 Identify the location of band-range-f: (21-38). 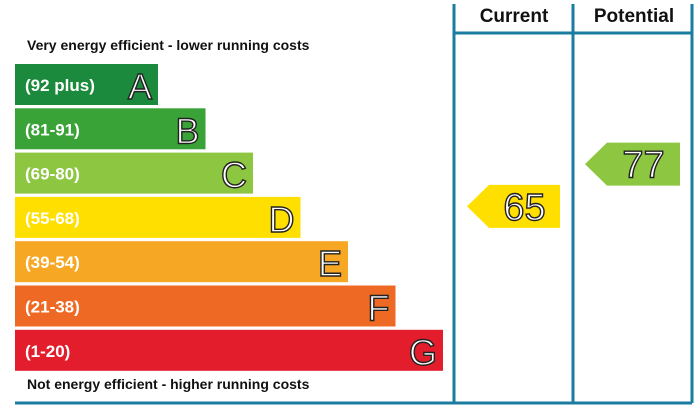
(52, 307).